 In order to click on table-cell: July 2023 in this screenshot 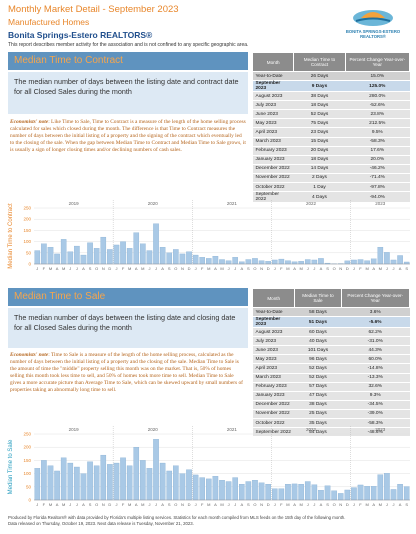, I will do `click(273, 105)`.